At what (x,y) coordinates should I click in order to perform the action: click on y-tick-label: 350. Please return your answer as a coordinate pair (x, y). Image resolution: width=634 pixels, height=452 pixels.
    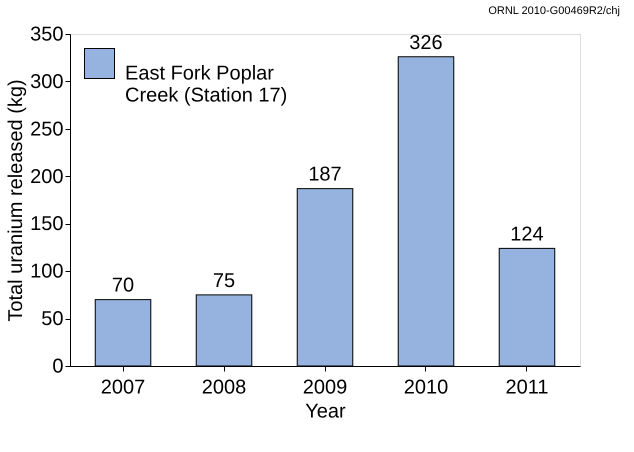
    Looking at the image, I should click on (47, 35).